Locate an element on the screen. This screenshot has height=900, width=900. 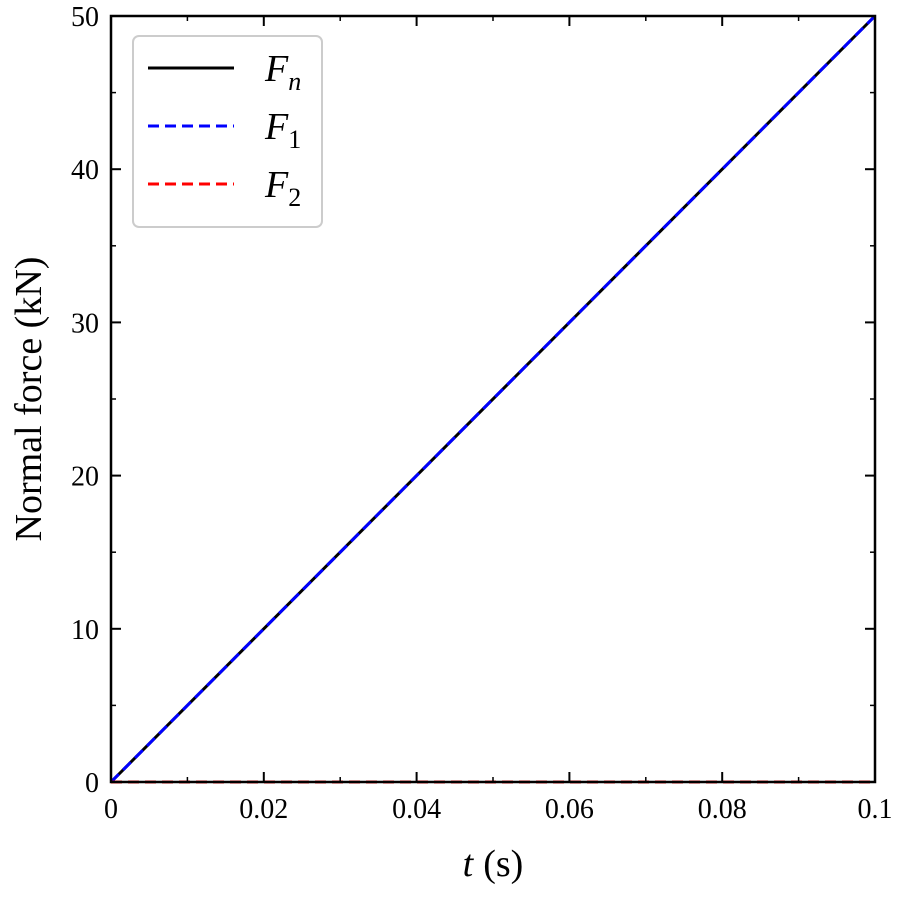
y-axis-label: Normal force (kN) is located at coordinates (29, 399).